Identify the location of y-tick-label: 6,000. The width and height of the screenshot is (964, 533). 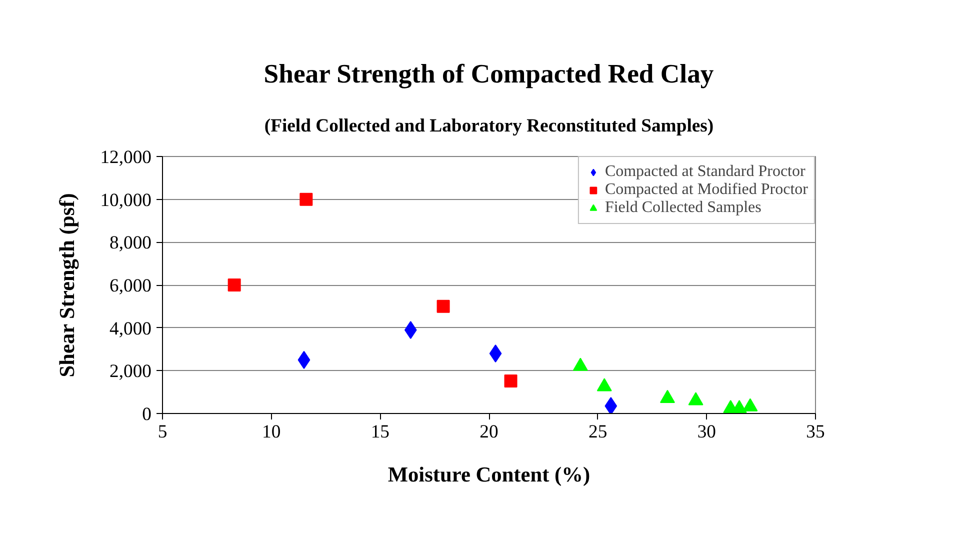
(131, 286).